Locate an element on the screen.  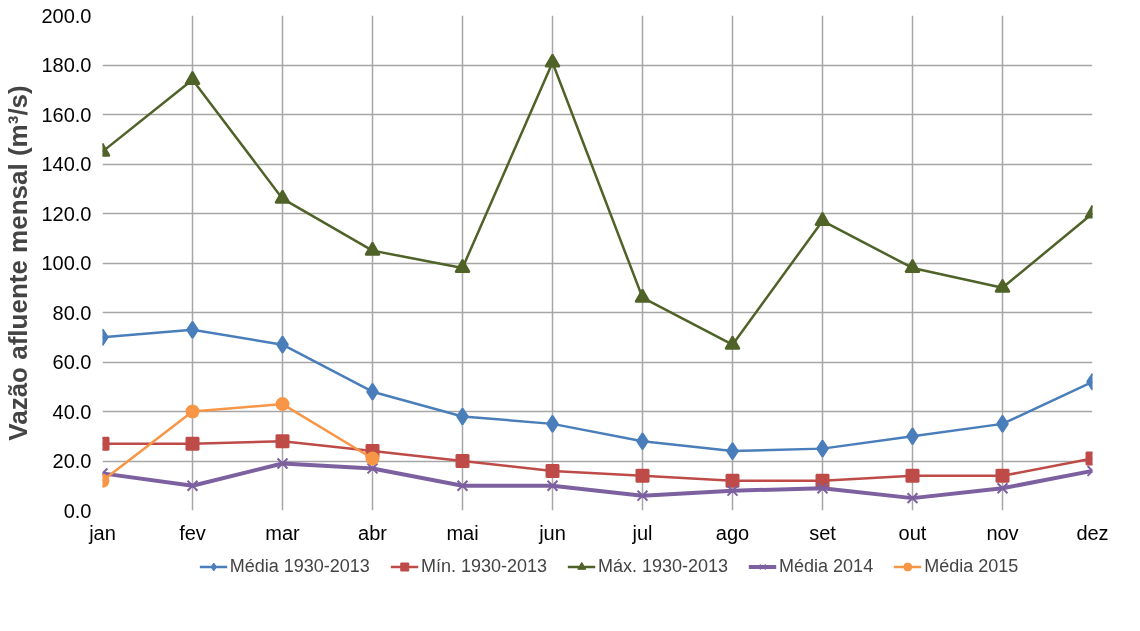
x-tick-label: ago is located at coordinates (732, 532).